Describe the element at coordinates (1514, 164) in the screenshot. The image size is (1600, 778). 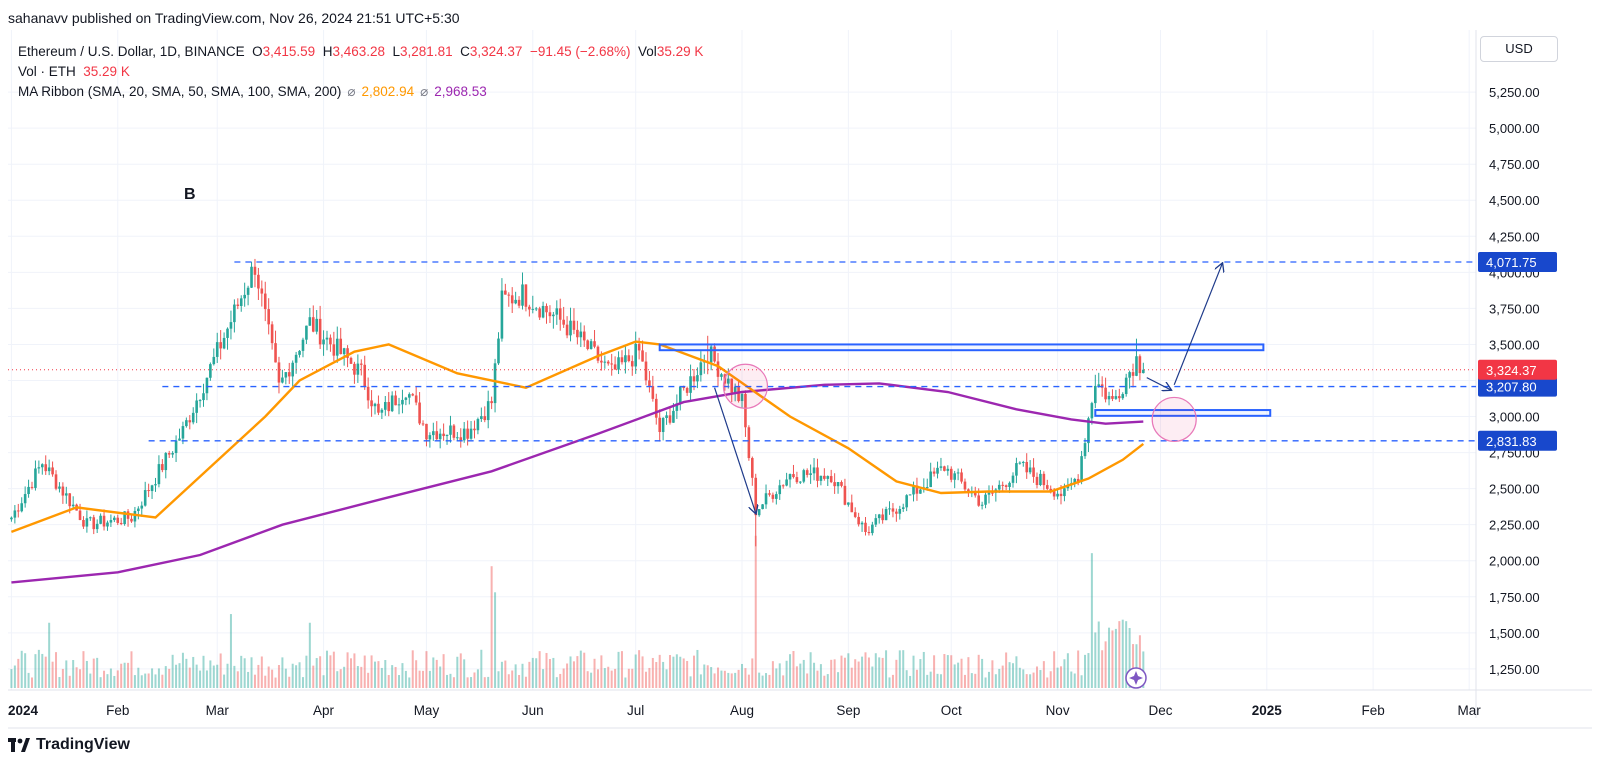
I see `price-axis-tick: 4,750.00` at that location.